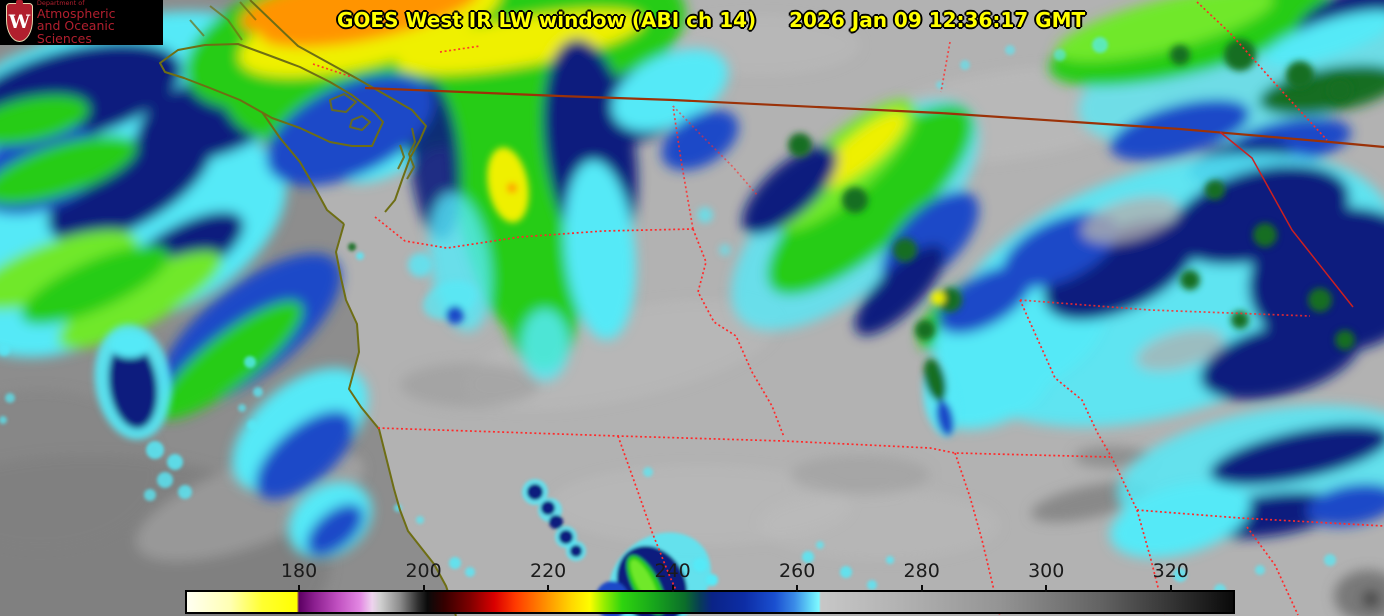 The image size is (1384, 616). I want to click on border-wa-id, so click(683, 167).